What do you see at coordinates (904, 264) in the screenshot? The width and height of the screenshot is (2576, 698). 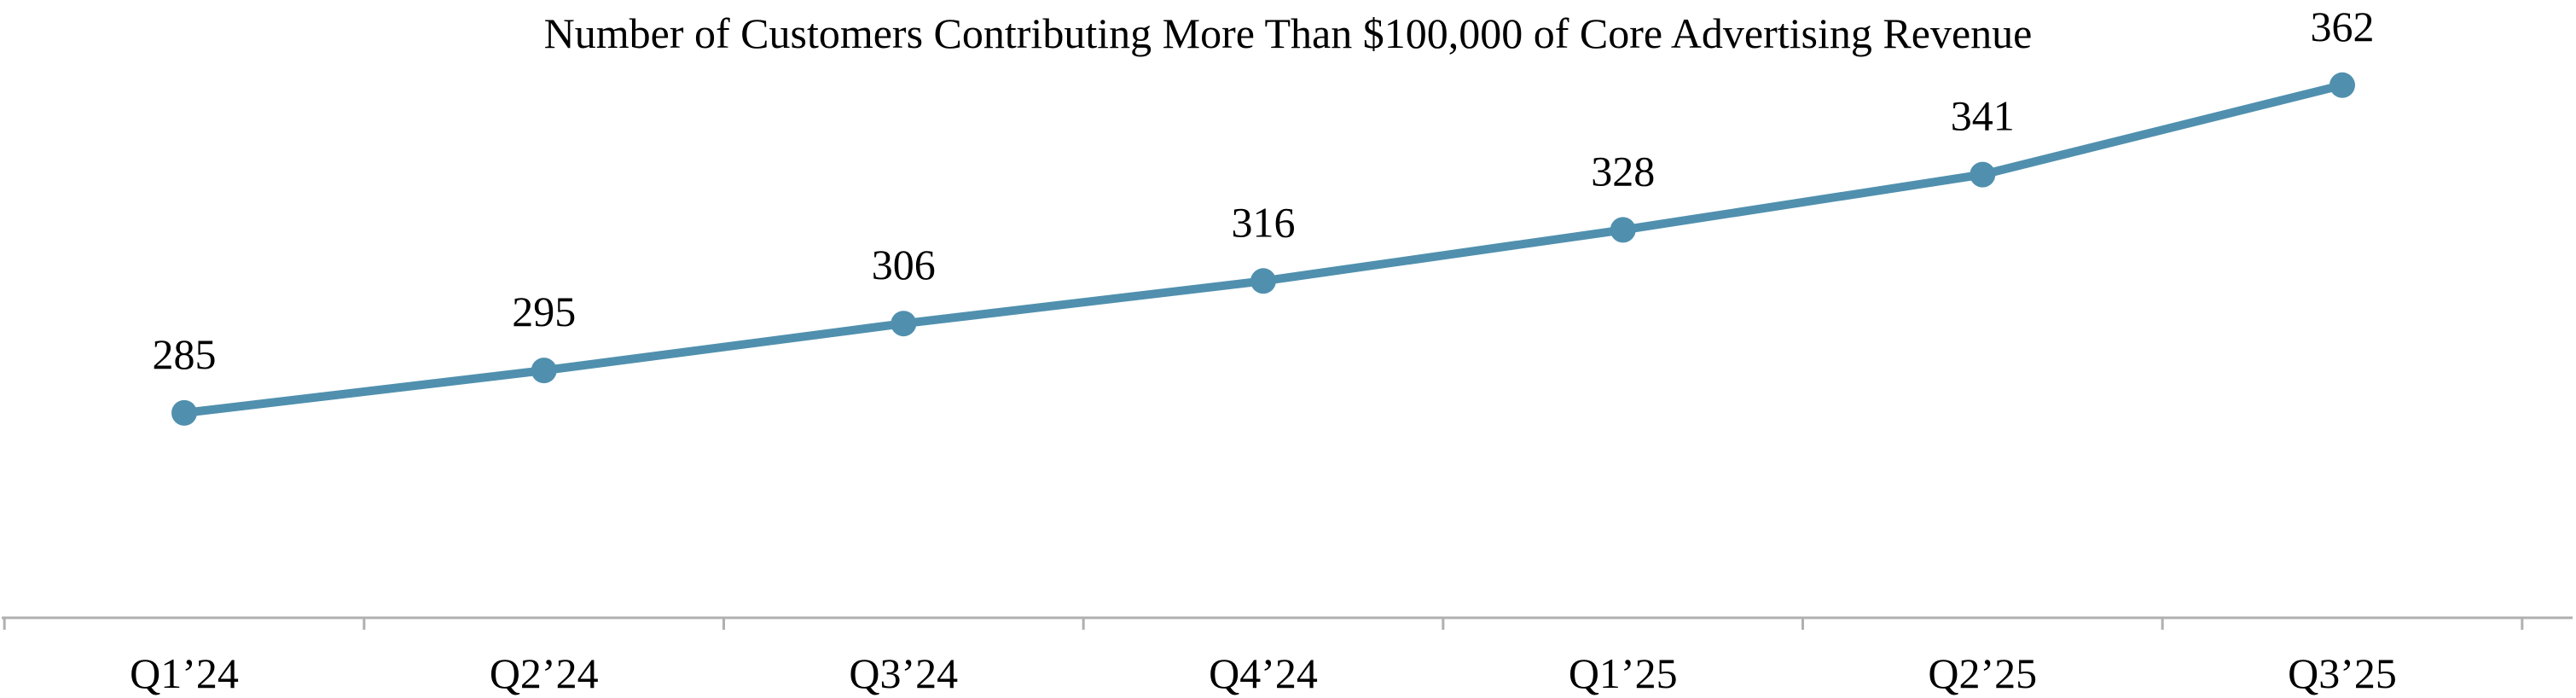 I see `data-label: 306` at bounding box center [904, 264].